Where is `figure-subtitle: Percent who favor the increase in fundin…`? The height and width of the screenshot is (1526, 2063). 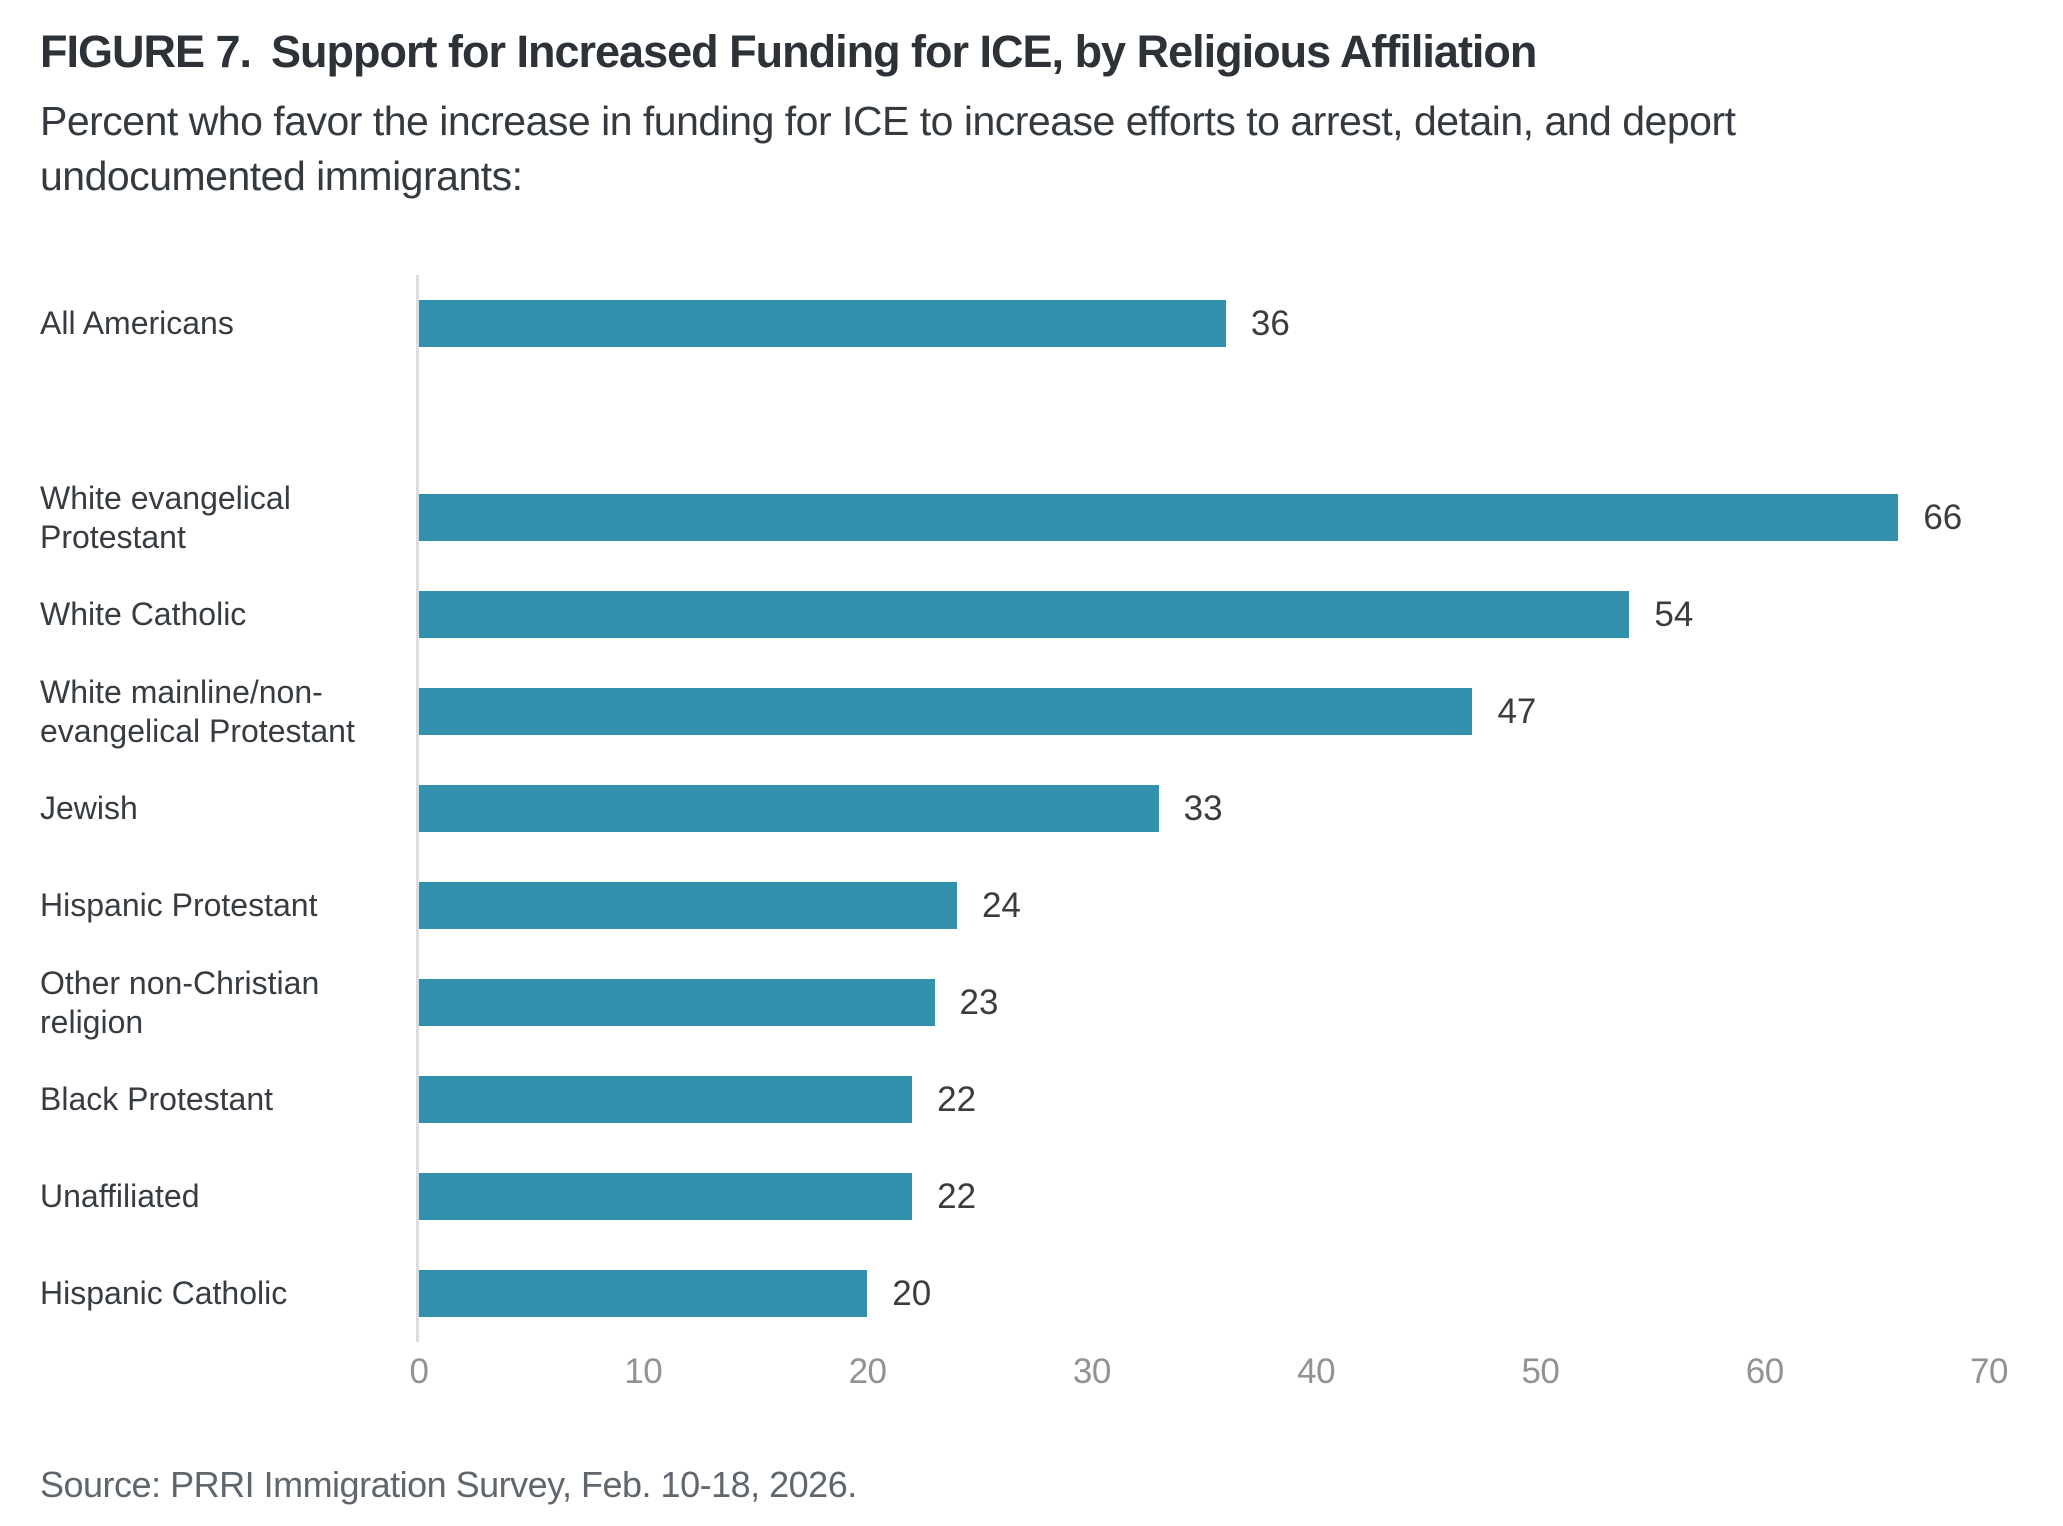
figure-subtitle: Percent who favor the increase in fundin… is located at coordinates (1031, 148).